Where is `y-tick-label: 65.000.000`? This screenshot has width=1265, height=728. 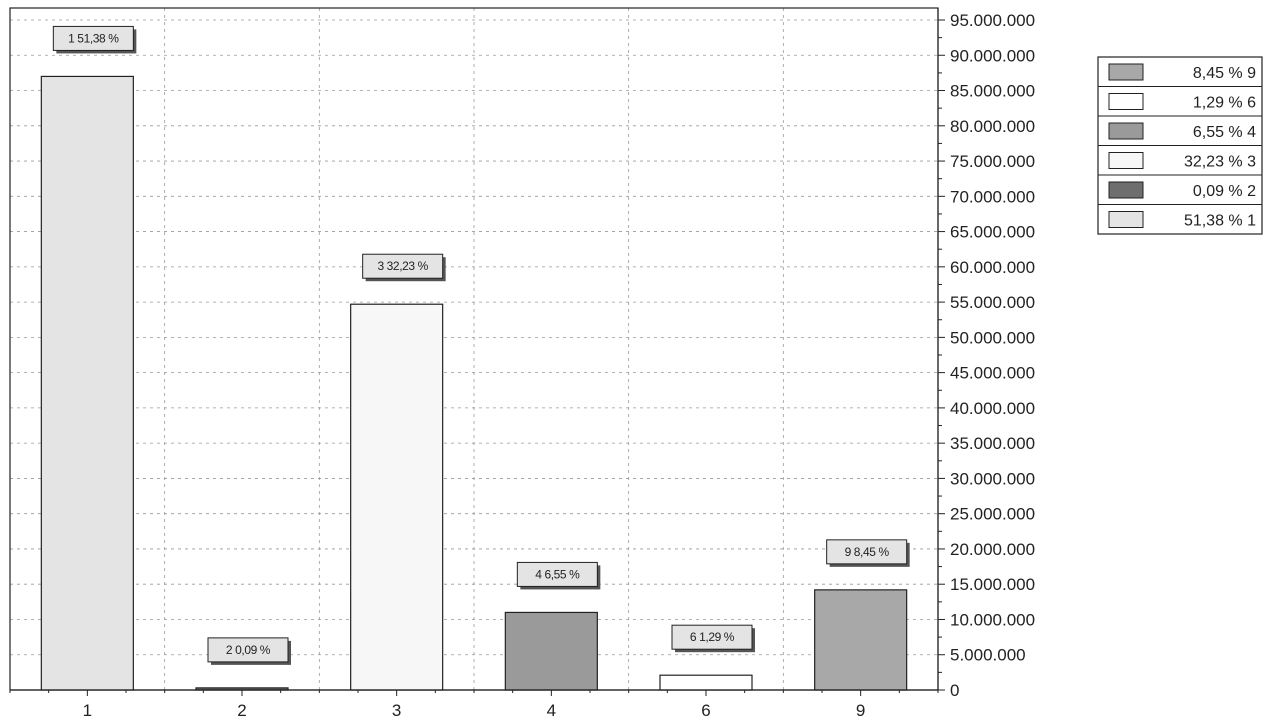 y-tick-label: 65.000.000 is located at coordinates (992, 232).